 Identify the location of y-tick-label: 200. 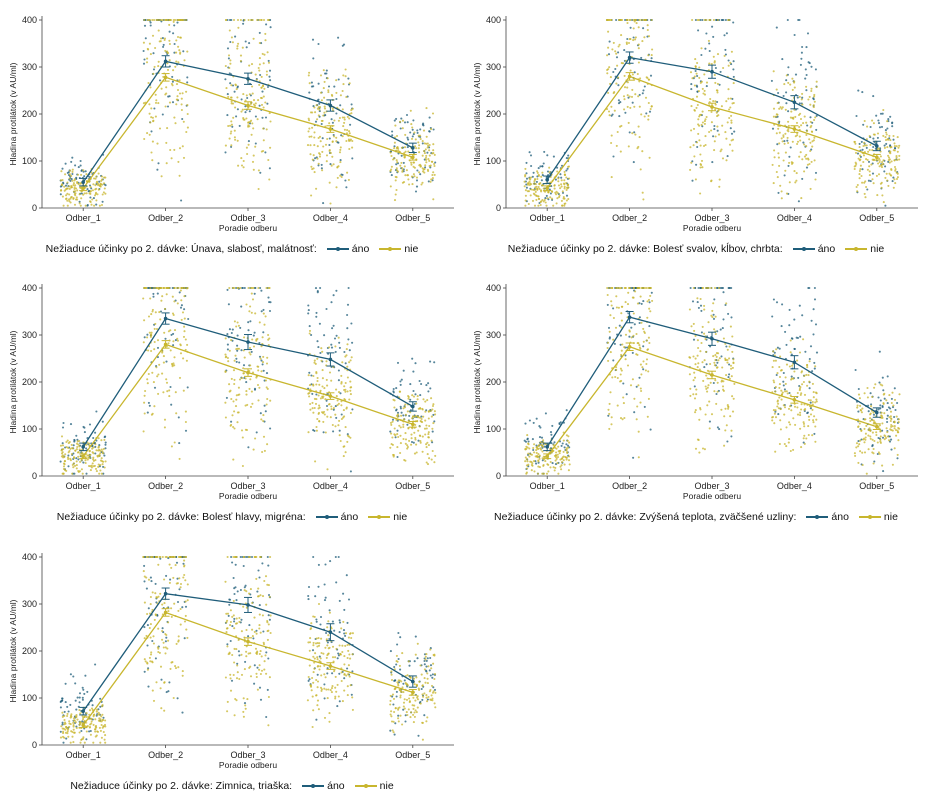
(493, 382).